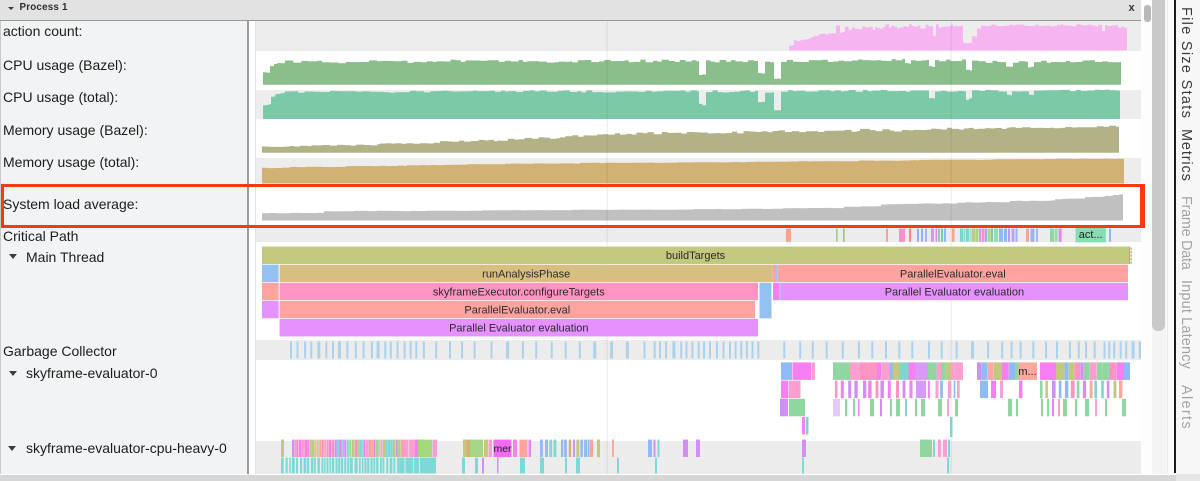  What do you see at coordinates (519, 292) in the screenshot?
I see `svg-text:skyframeExecutor.configureTarg: skyframeExecutor.configureTargets` at bounding box center [519, 292].